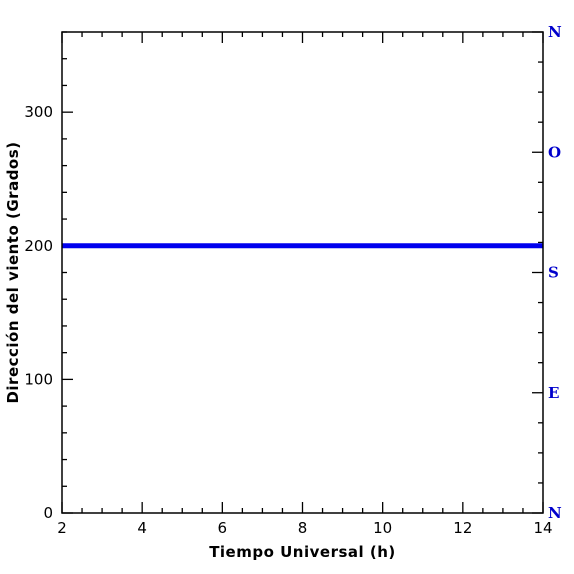 Image resolution: width=574 pixels, height=574 pixels. What do you see at coordinates (13, 272) in the screenshot?
I see `y-axis-title: Dirección del viento (Grados)` at bounding box center [13, 272].